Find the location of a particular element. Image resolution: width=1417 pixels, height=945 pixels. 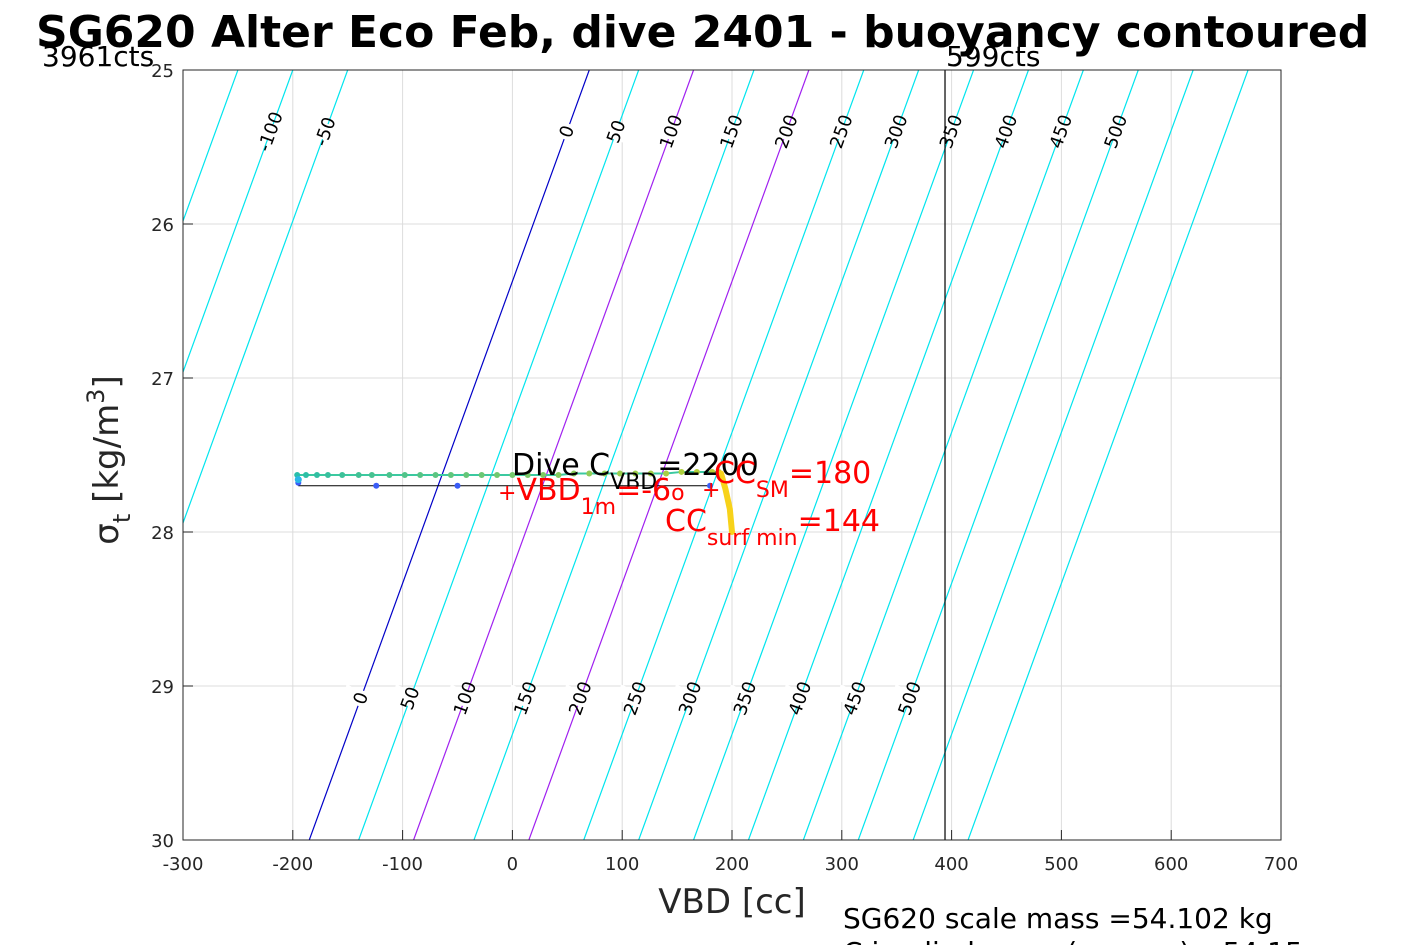

dive-c-annotation: Dive CVBD=2200 is located at coordinates (635, 471).